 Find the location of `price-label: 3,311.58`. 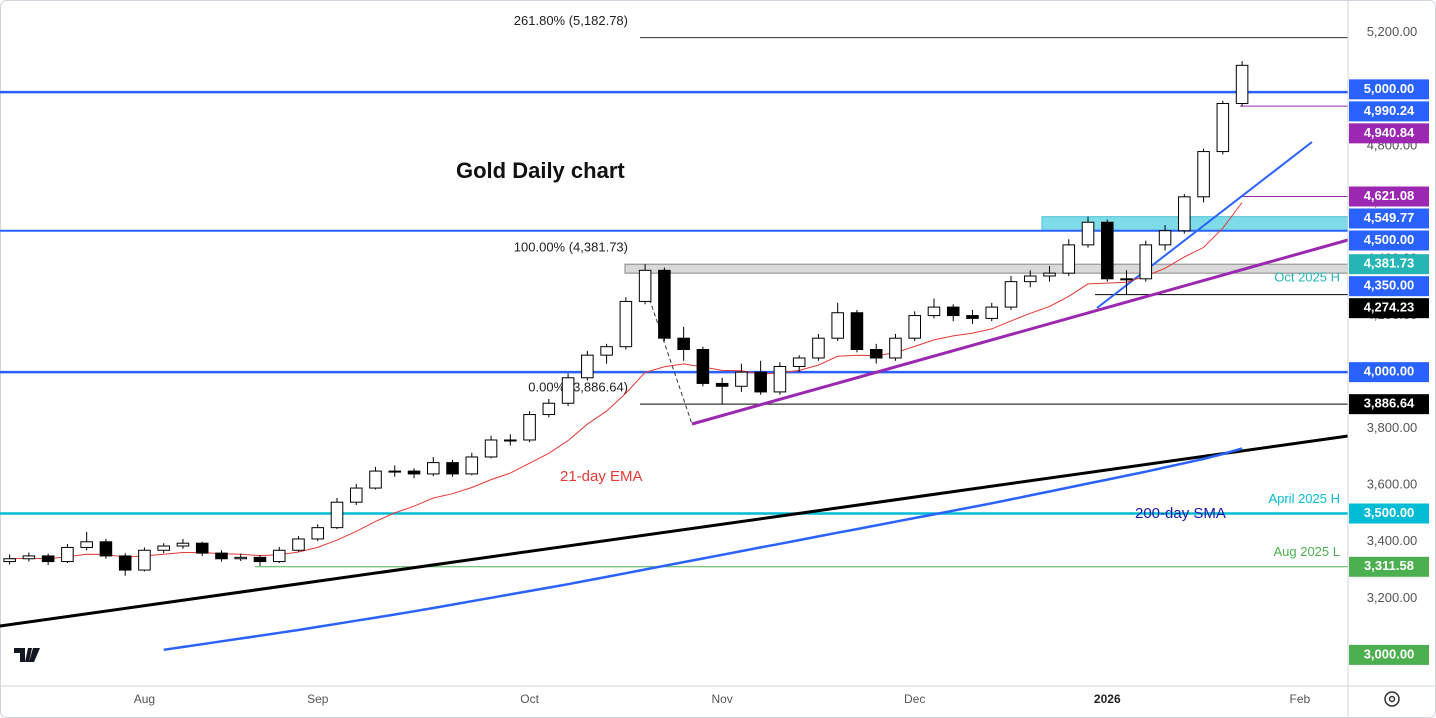

price-label: 3,311.58 is located at coordinates (1389, 565).